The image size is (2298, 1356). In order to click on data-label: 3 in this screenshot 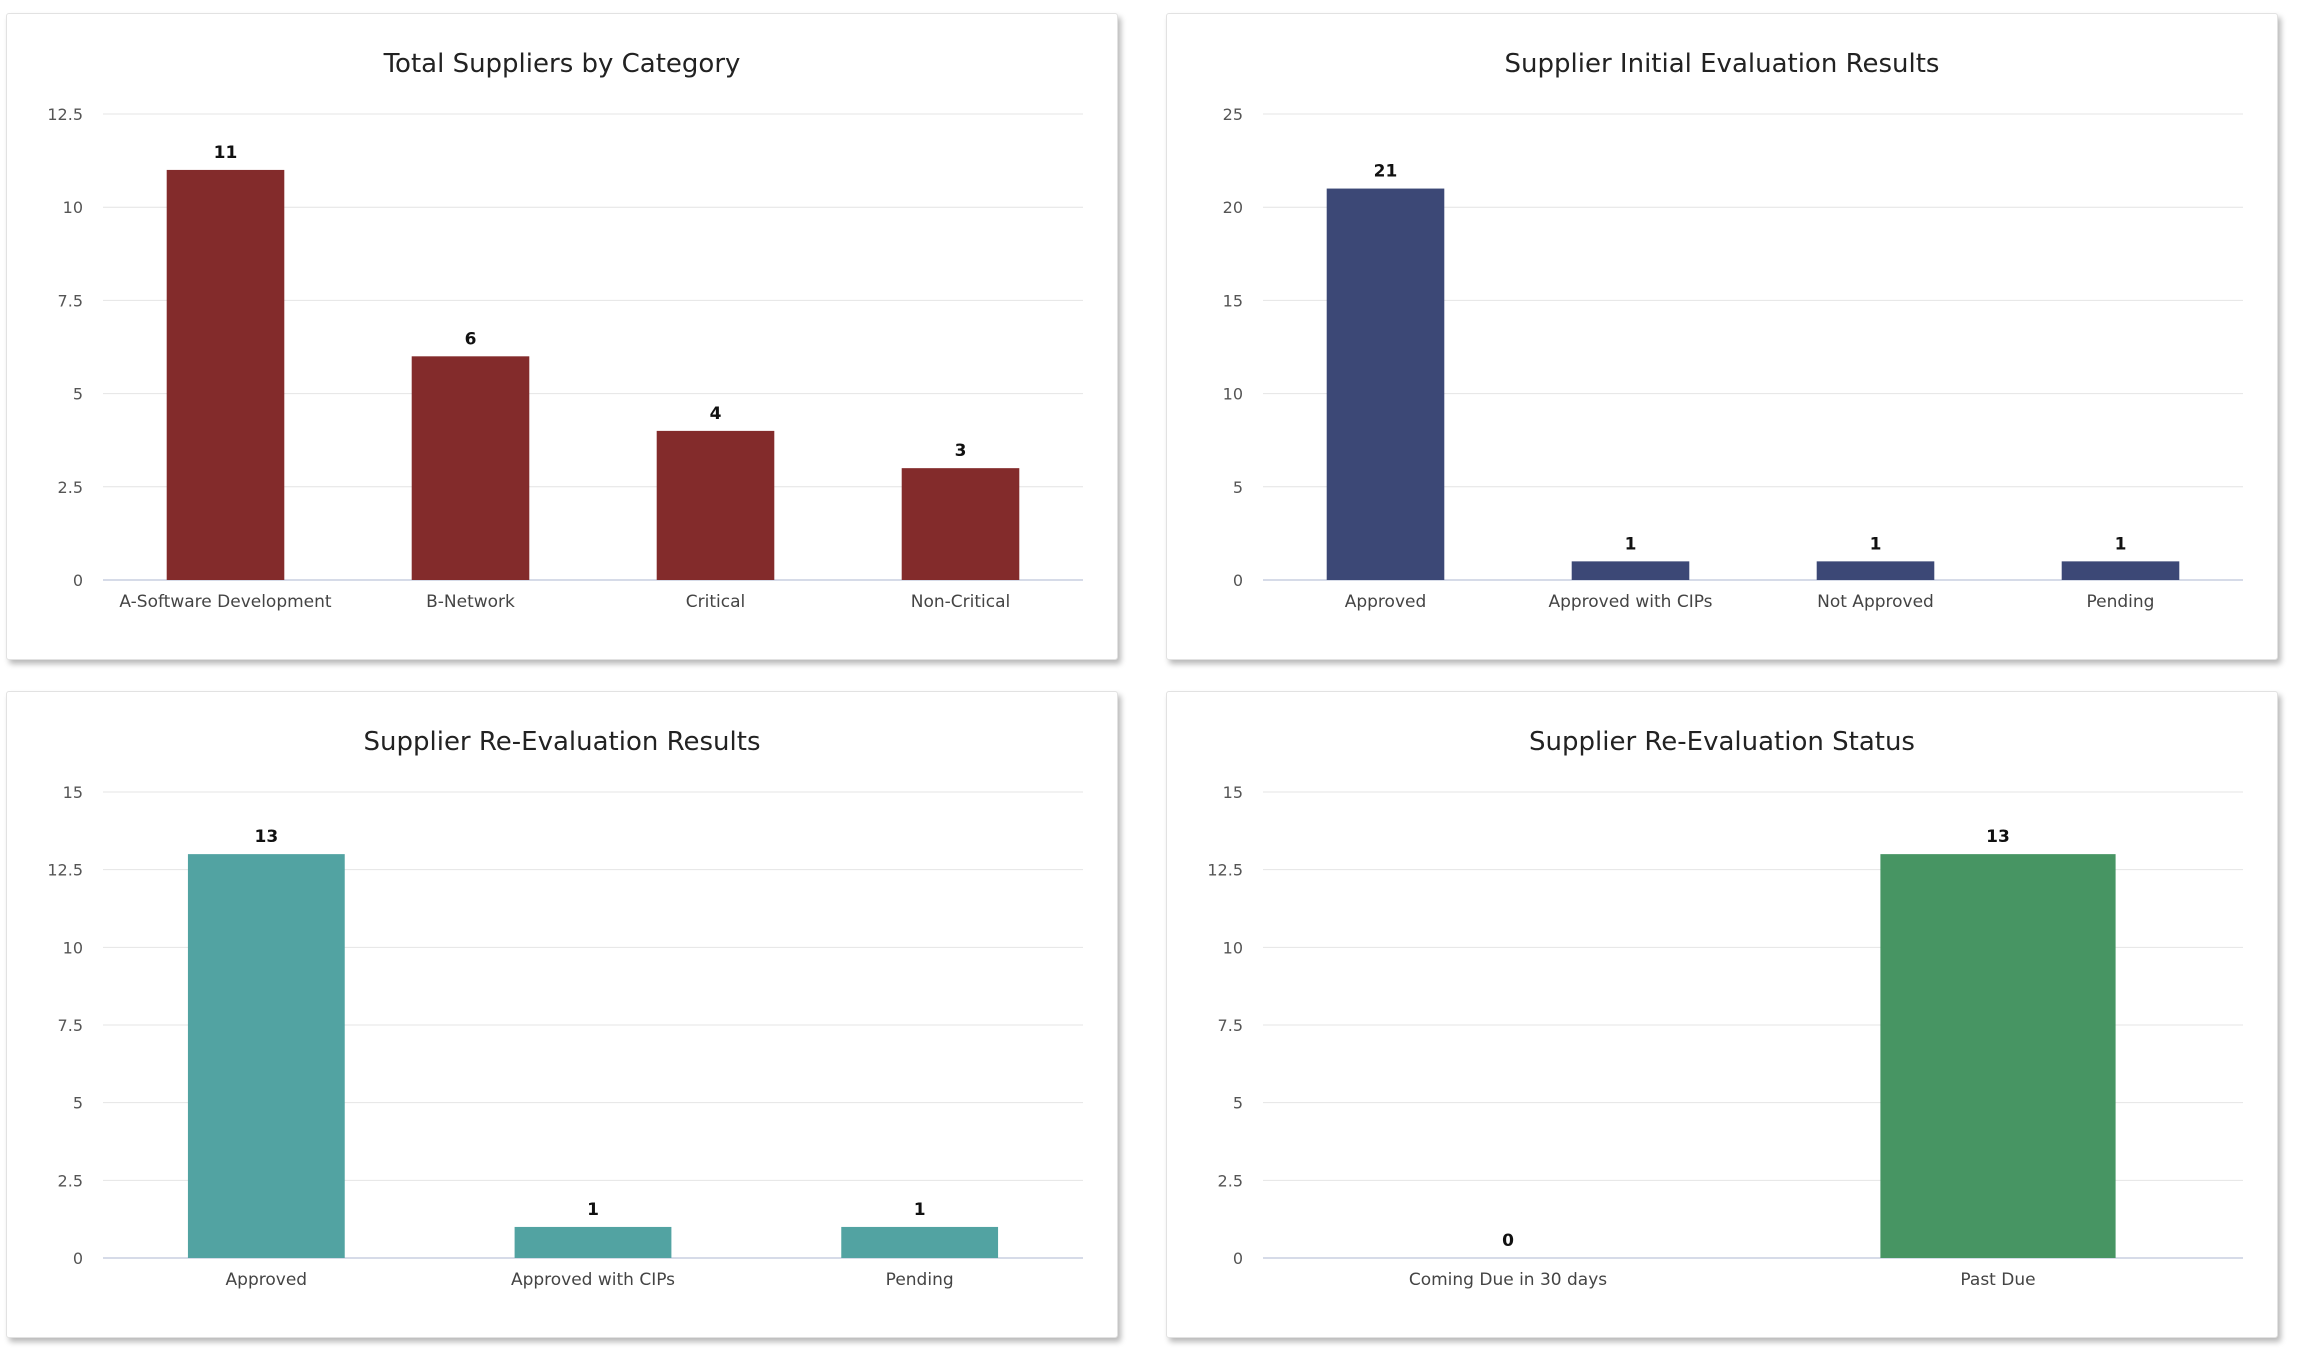, I will do `click(961, 451)`.